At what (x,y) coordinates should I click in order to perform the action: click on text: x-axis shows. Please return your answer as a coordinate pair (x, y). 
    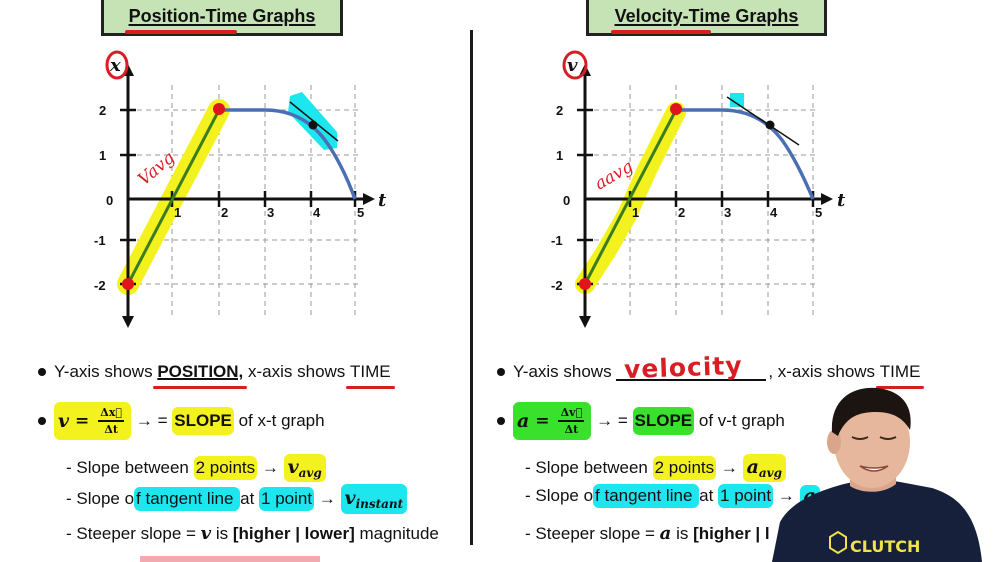
    Looking at the image, I should click on (297, 371).